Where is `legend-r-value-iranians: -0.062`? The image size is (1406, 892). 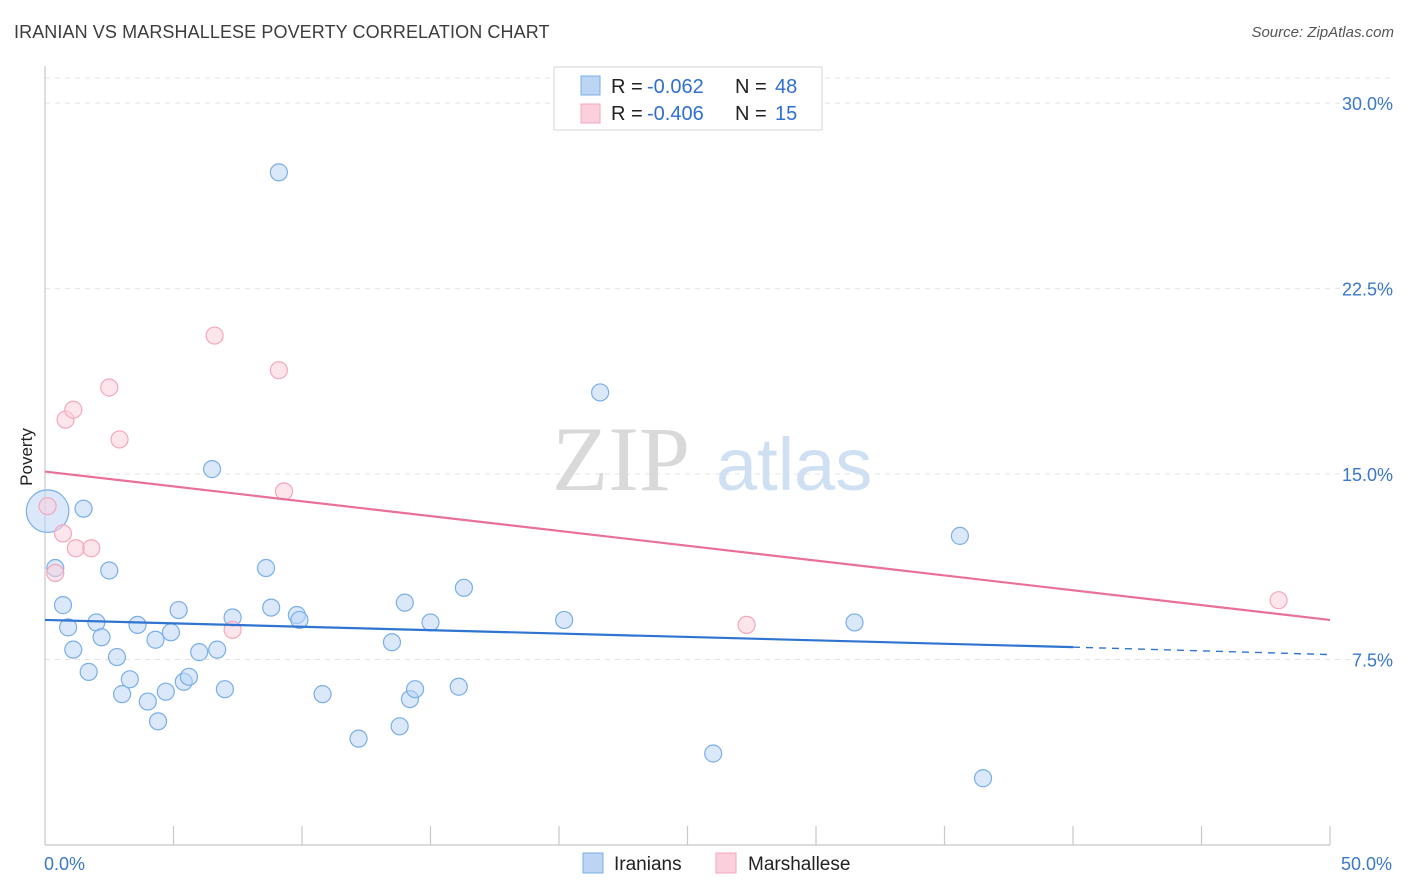 legend-r-value-iranians: -0.062 is located at coordinates (675, 87).